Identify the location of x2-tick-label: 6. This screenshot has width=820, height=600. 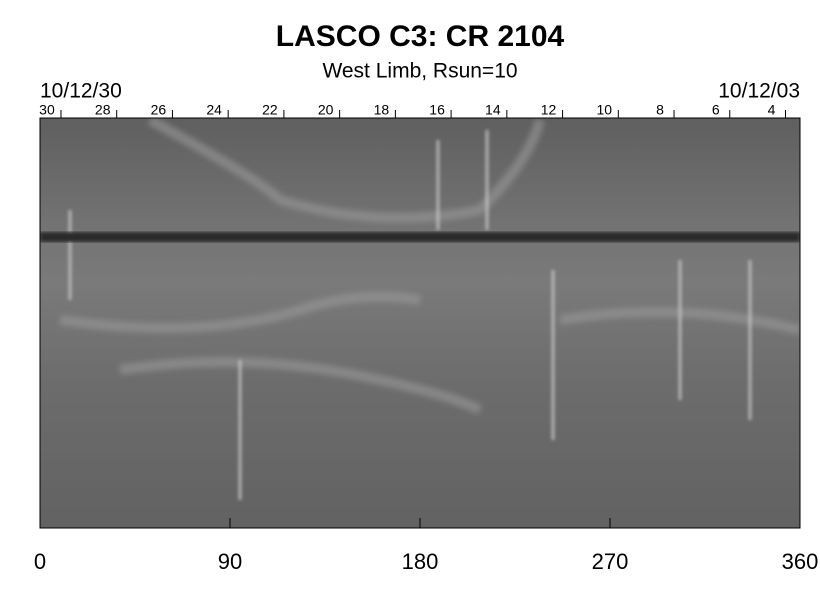
(716, 110).